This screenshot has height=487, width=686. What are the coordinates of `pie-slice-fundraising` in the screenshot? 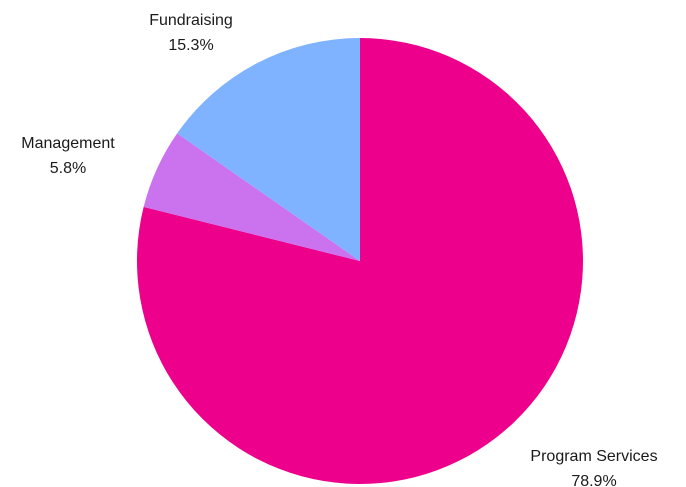 It's located at (268, 149).